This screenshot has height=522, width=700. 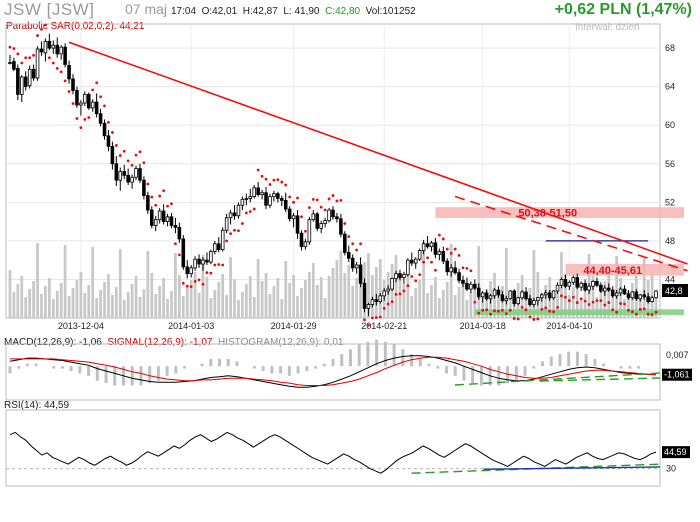 What do you see at coordinates (294, 326) in the screenshot?
I see `x-tick-label: 2014-01-29` at bounding box center [294, 326].